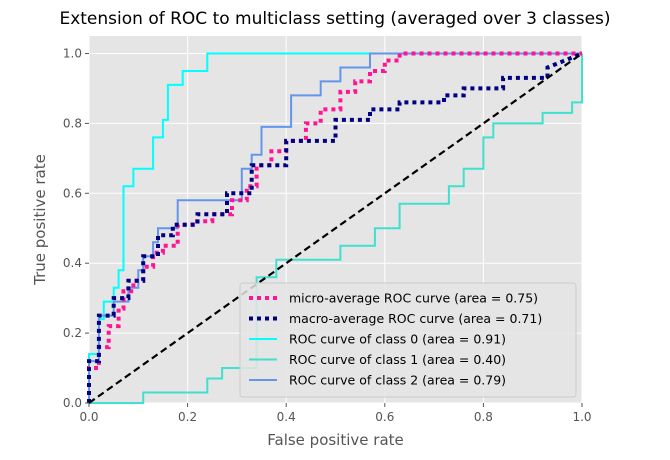  What do you see at coordinates (72, 403) in the screenshot?
I see `y-tick-label: 0.0` at bounding box center [72, 403].